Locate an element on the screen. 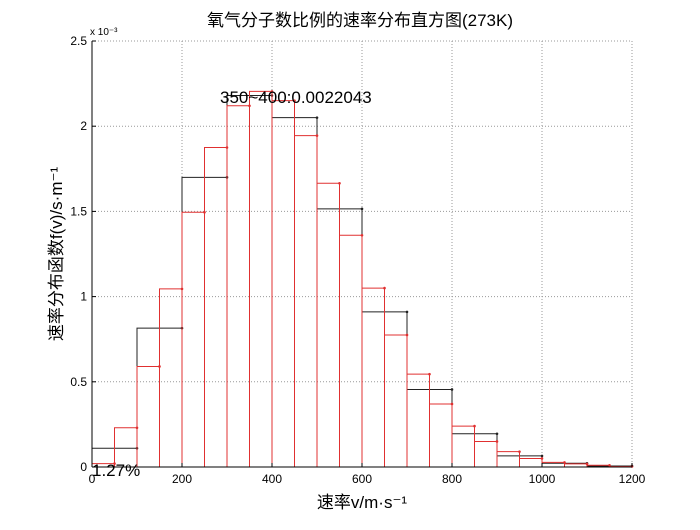  y-tick-label: 1.5 is located at coordinates (78, 211).